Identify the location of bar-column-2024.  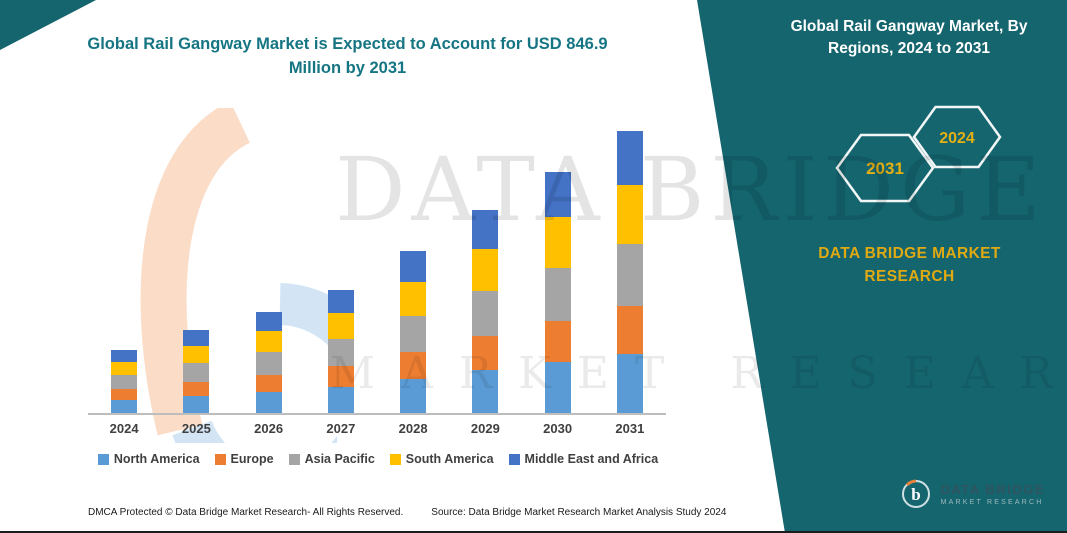
(124, 255).